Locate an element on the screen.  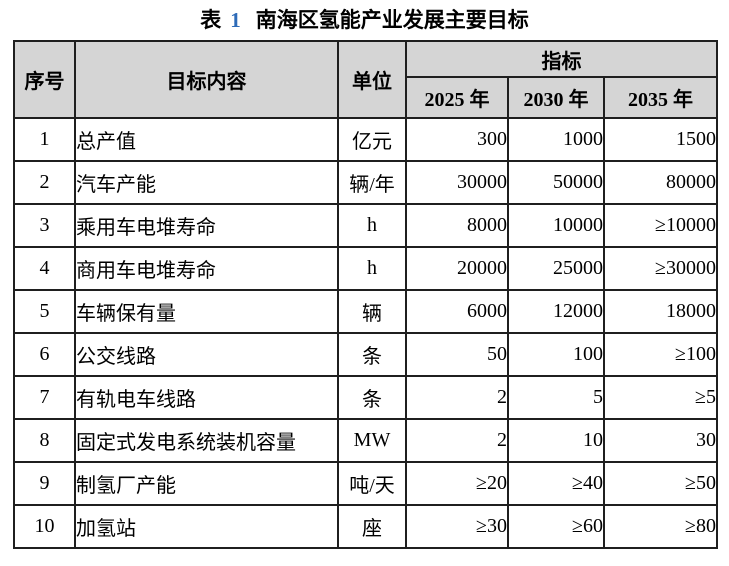
cell-serial: 9 is located at coordinates (44, 483).